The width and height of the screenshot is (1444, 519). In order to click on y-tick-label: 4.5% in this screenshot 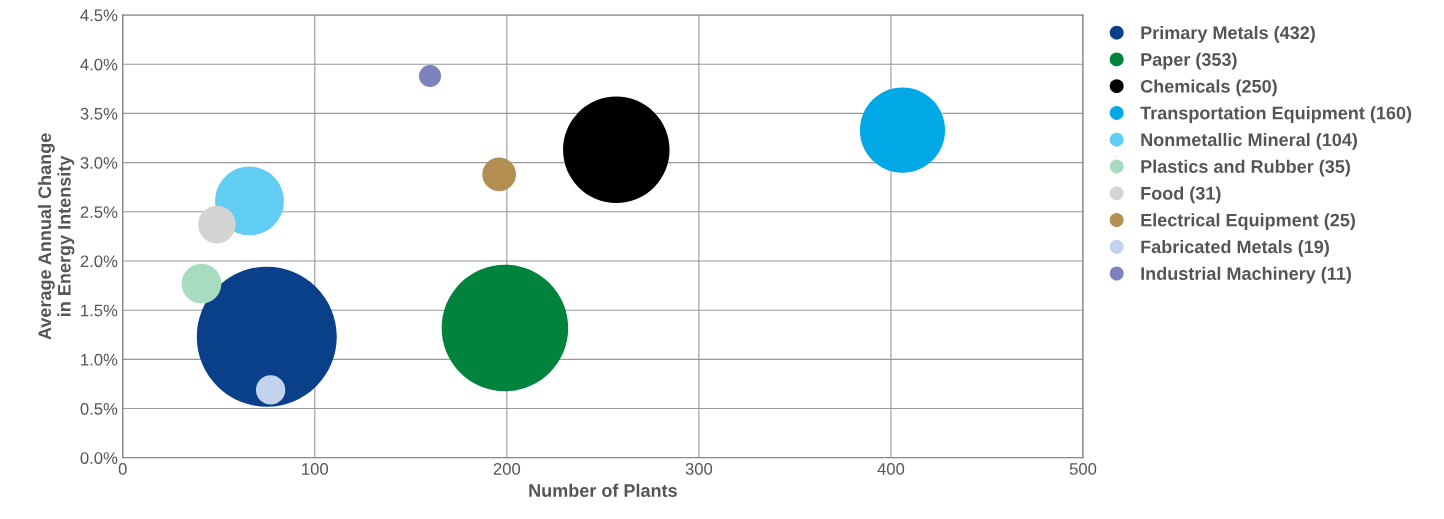, I will do `click(99, 15)`.